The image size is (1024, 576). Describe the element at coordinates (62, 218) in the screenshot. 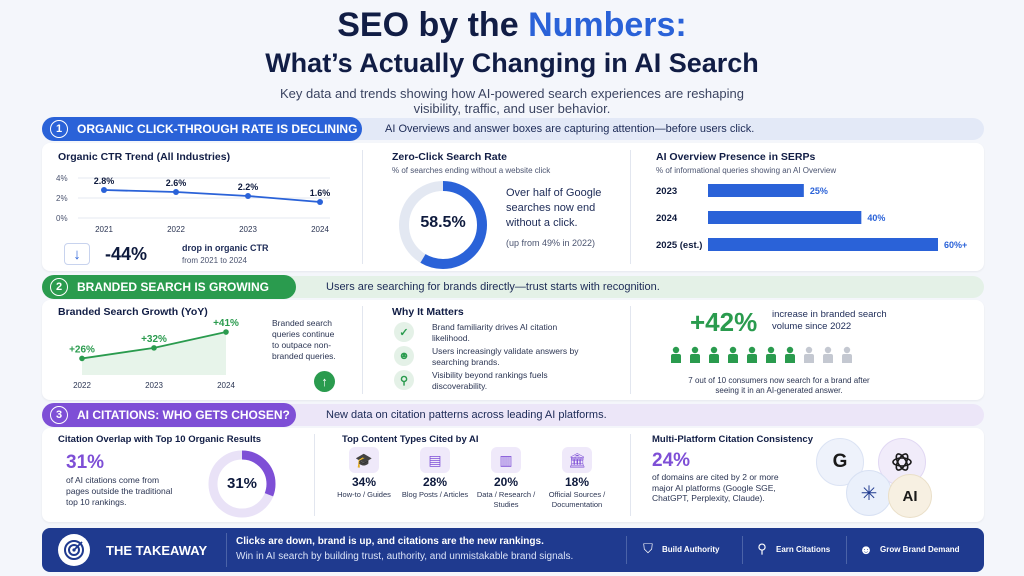

I see `y-tick-label: 0%` at that location.